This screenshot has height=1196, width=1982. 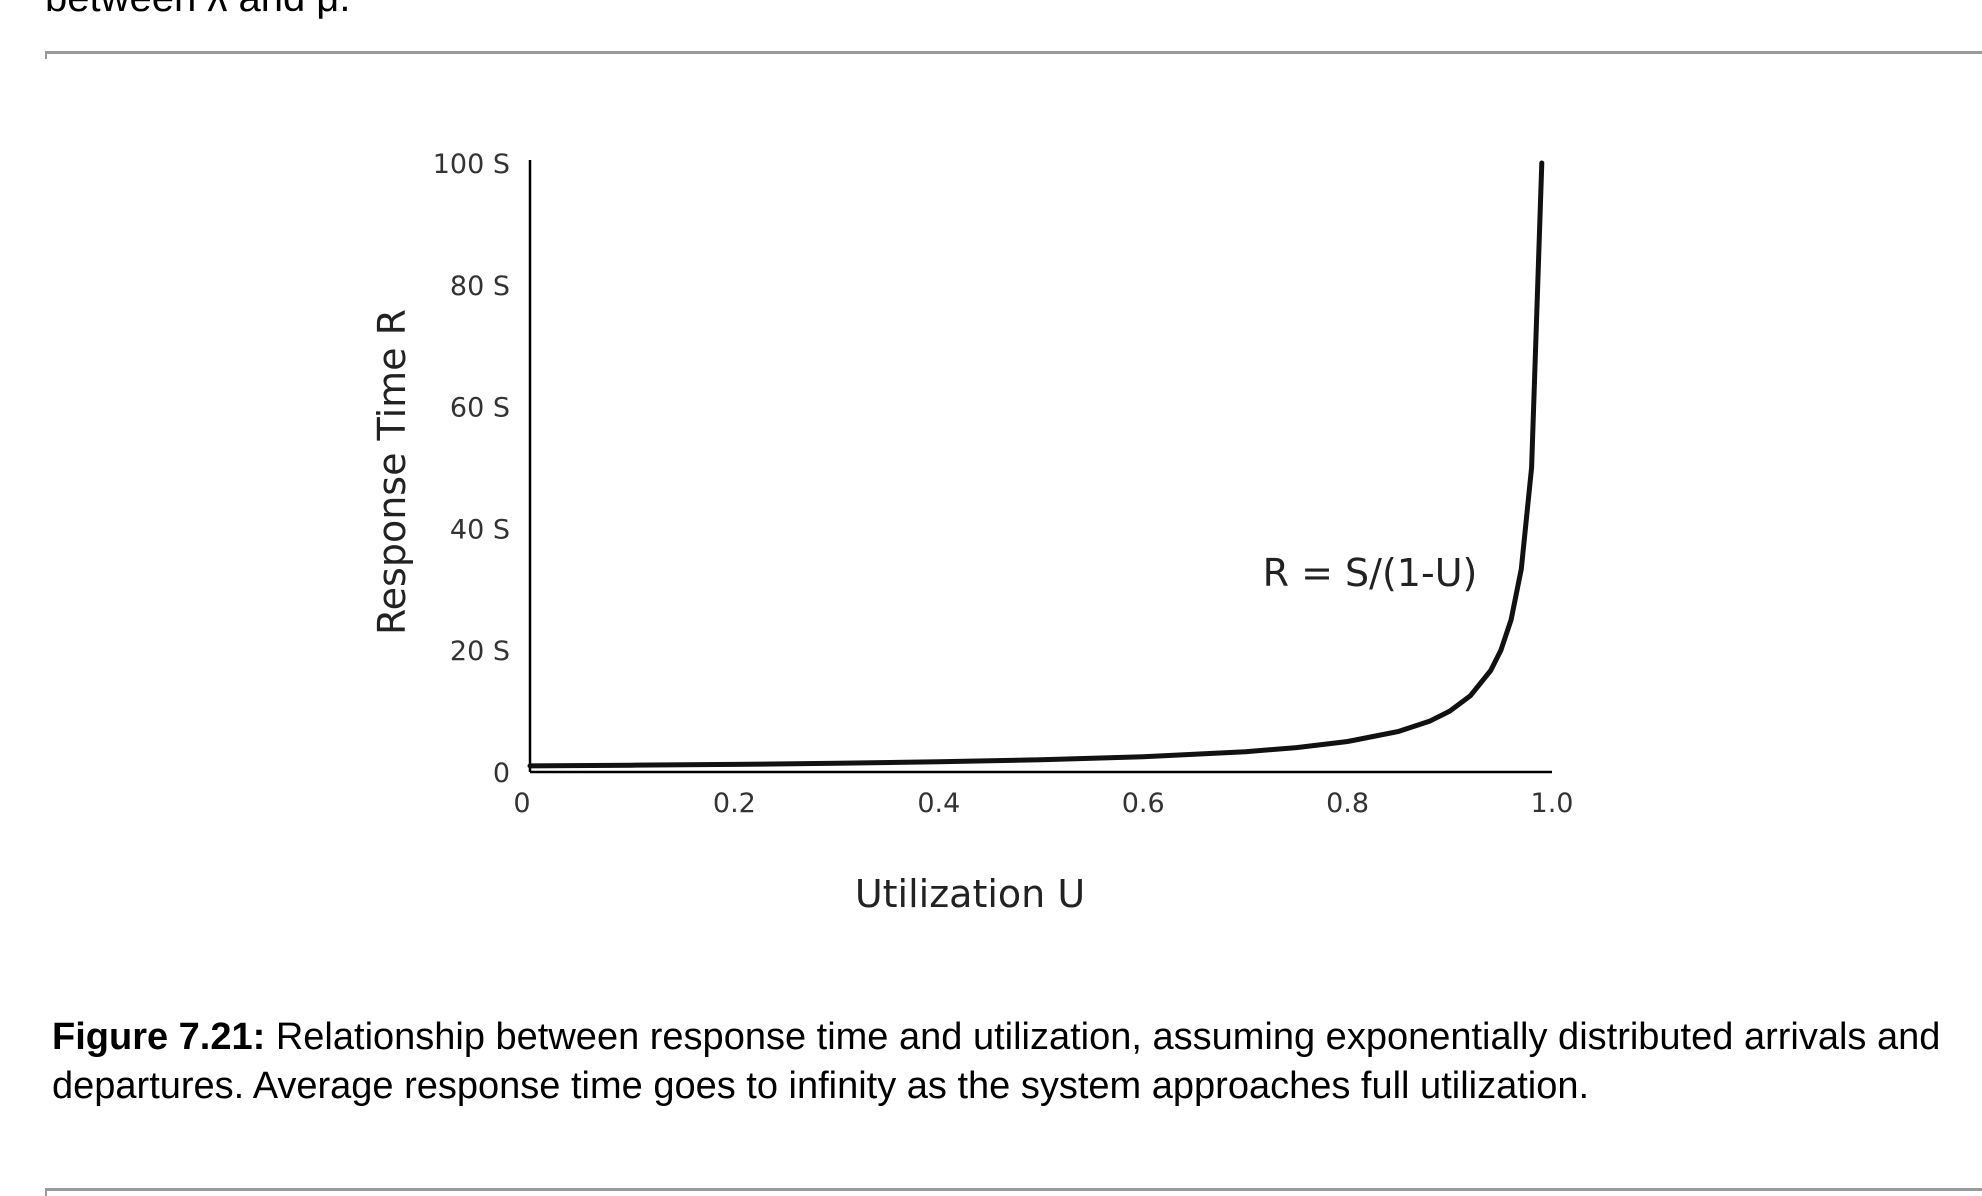 What do you see at coordinates (480, 529) in the screenshot?
I see `y-tick-label: 40 S` at bounding box center [480, 529].